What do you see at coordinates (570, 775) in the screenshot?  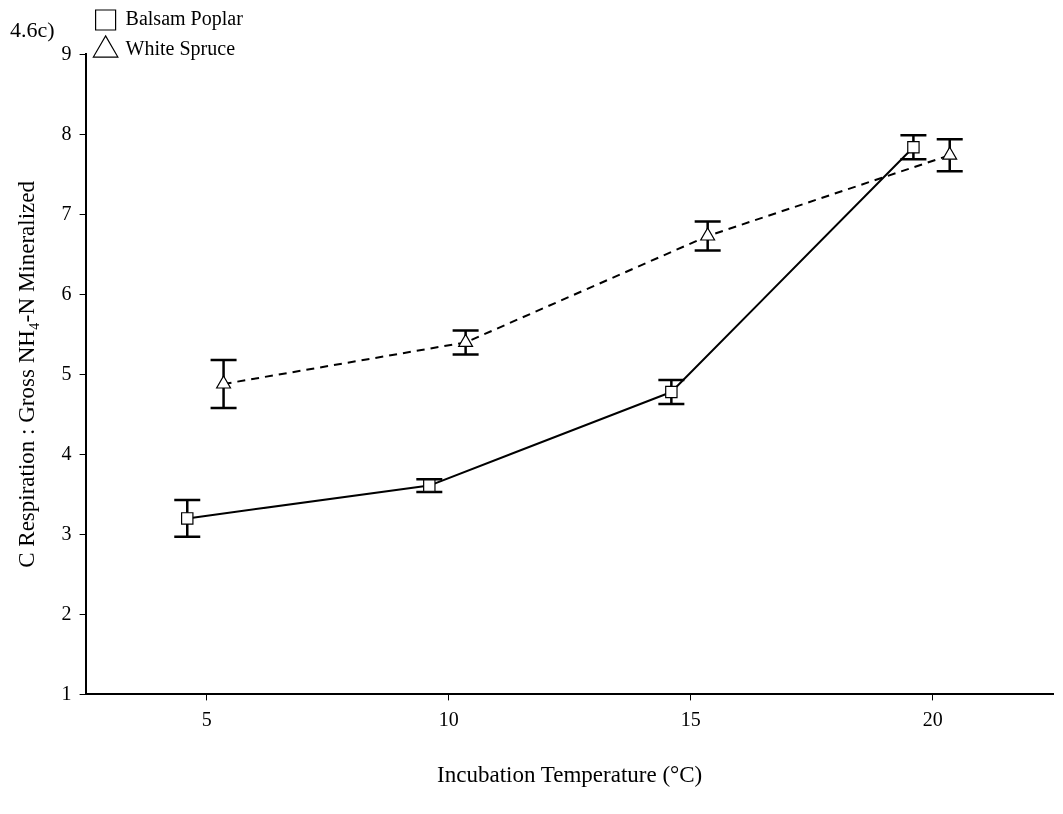 I see `x-axis-title: Incubation Temperature (°C)` at bounding box center [570, 775].